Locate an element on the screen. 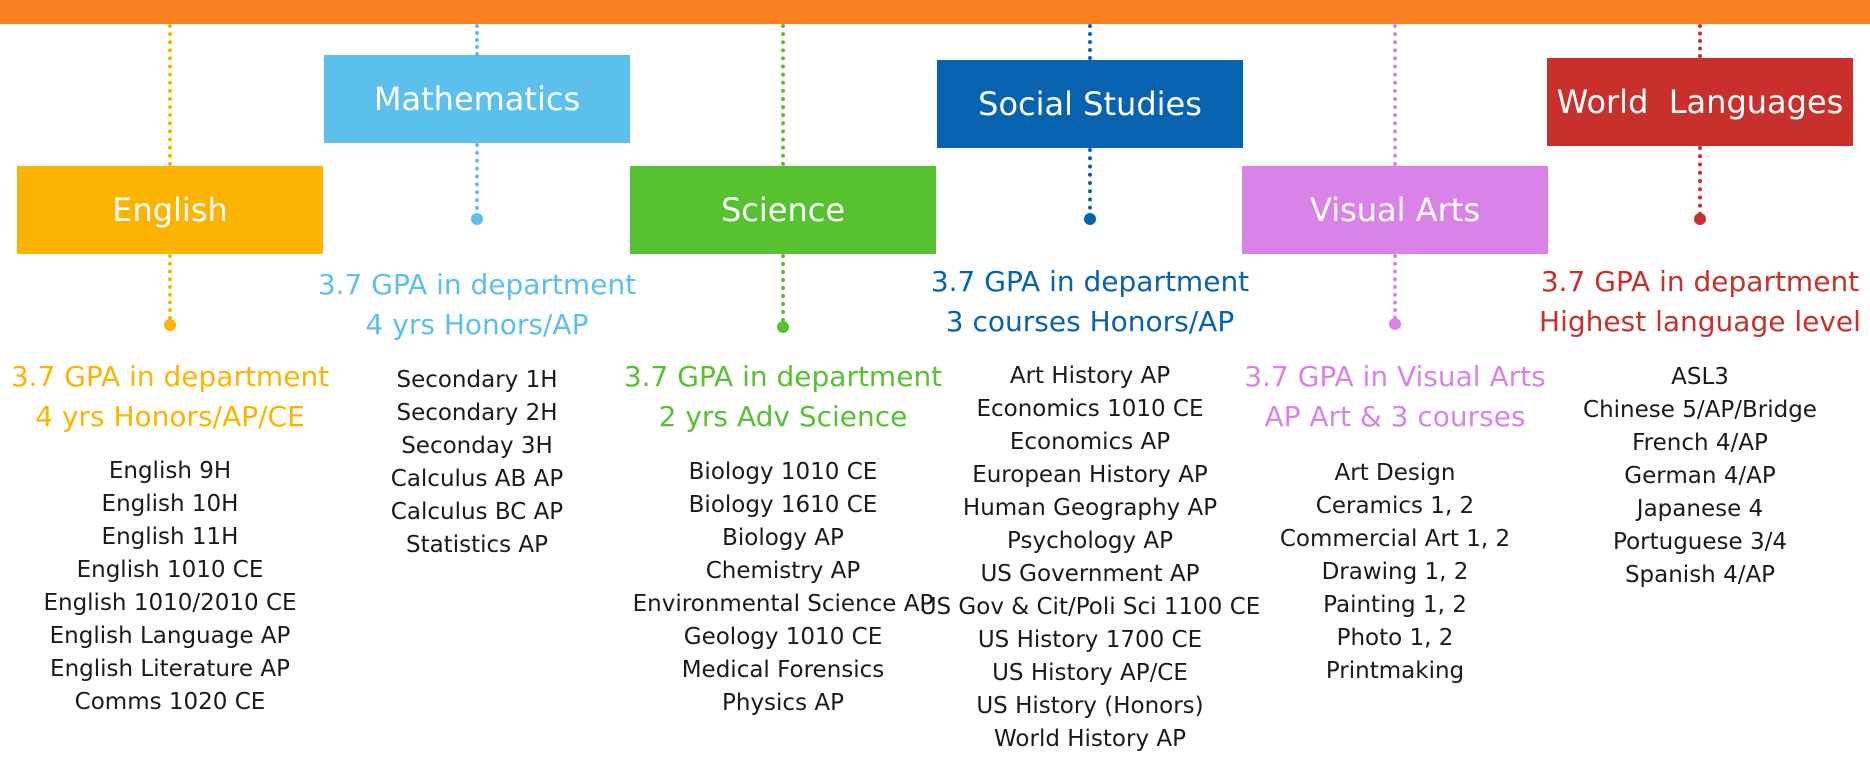 The image size is (1870, 770). course-item: Art History AP is located at coordinates (1090, 376).